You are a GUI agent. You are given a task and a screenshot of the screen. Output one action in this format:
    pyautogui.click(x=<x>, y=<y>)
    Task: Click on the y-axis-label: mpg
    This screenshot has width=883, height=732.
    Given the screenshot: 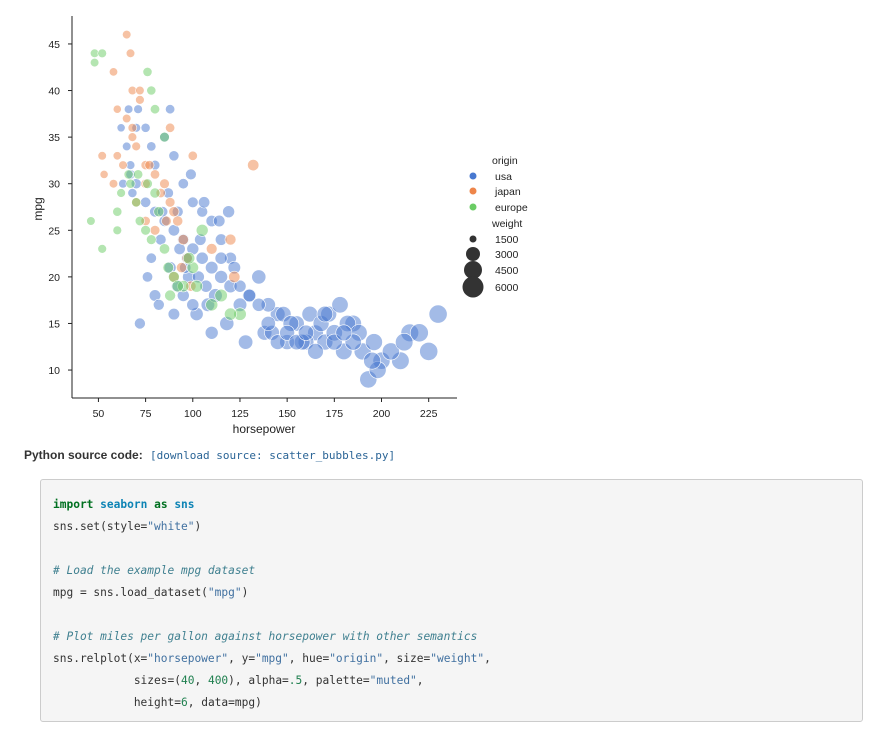 What is the action you would take?
    pyautogui.click(x=38, y=208)
    